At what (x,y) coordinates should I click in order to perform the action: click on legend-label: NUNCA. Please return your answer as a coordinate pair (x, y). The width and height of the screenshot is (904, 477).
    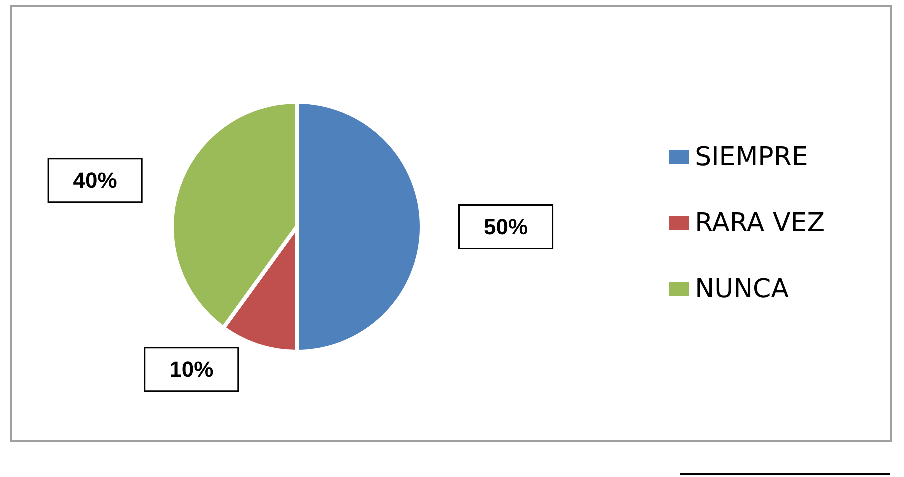
    Looking at the image, I should click on (742, 289).